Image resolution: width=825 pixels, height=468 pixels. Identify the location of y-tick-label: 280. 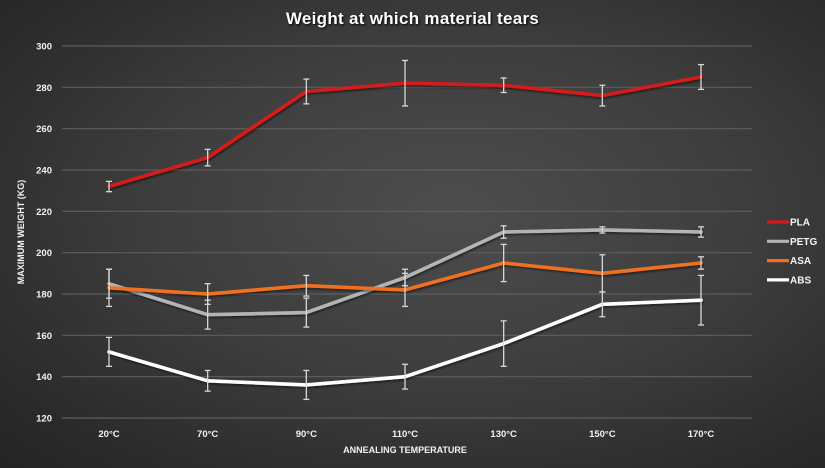
(44, 88).